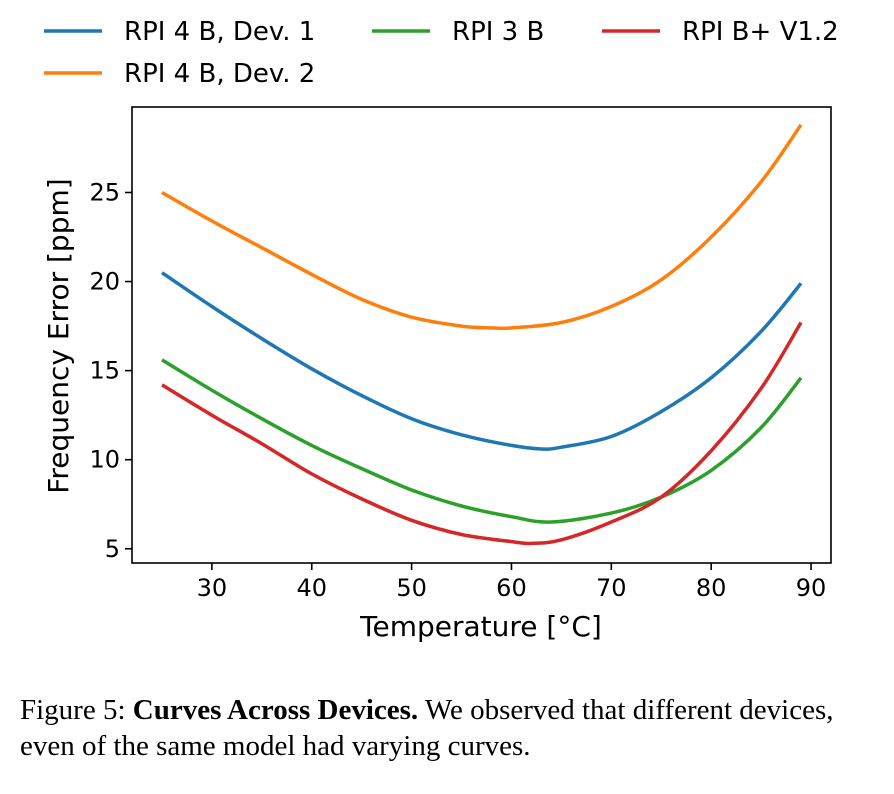 The width and height of the screenshot is (894, 794). What do you see at coordinates (480, 626) in the screenshot?
I see `x-axis-label: Temperature [°C]` at bounding box center [480, 626].